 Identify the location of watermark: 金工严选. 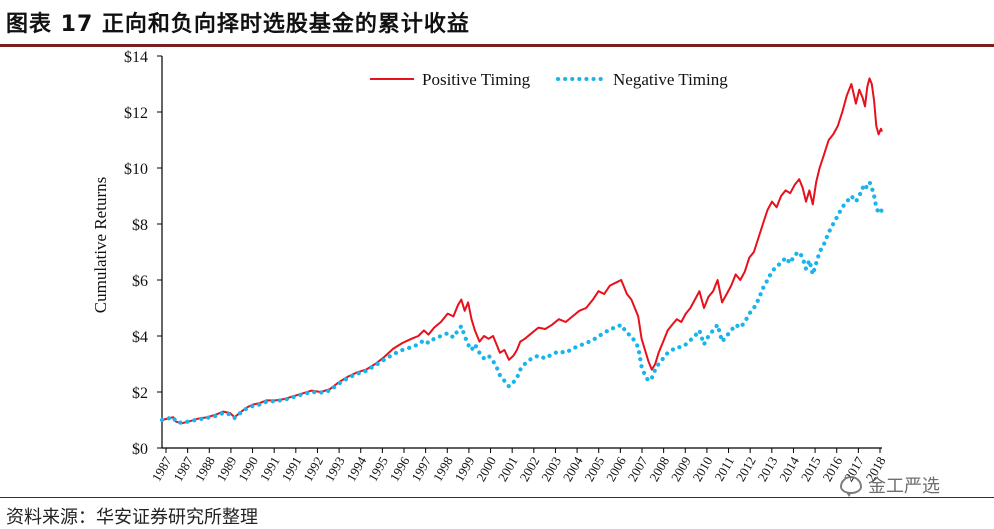
(890, 485).